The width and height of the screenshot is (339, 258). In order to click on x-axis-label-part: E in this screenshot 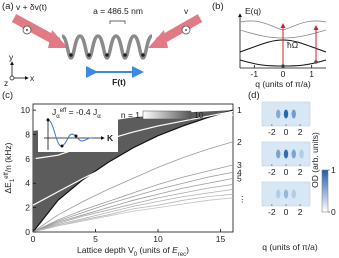, I will do `click(175, 250)`.